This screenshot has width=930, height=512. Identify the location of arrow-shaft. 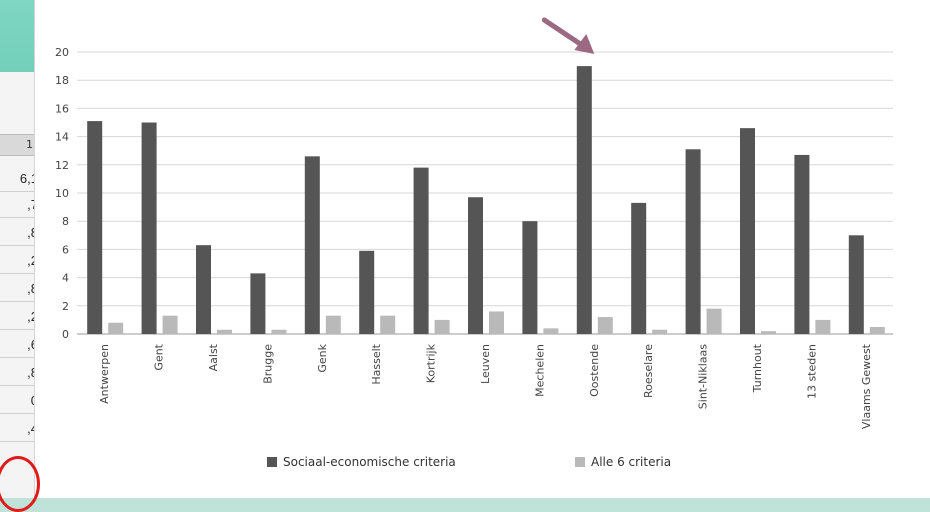
(565, 34).